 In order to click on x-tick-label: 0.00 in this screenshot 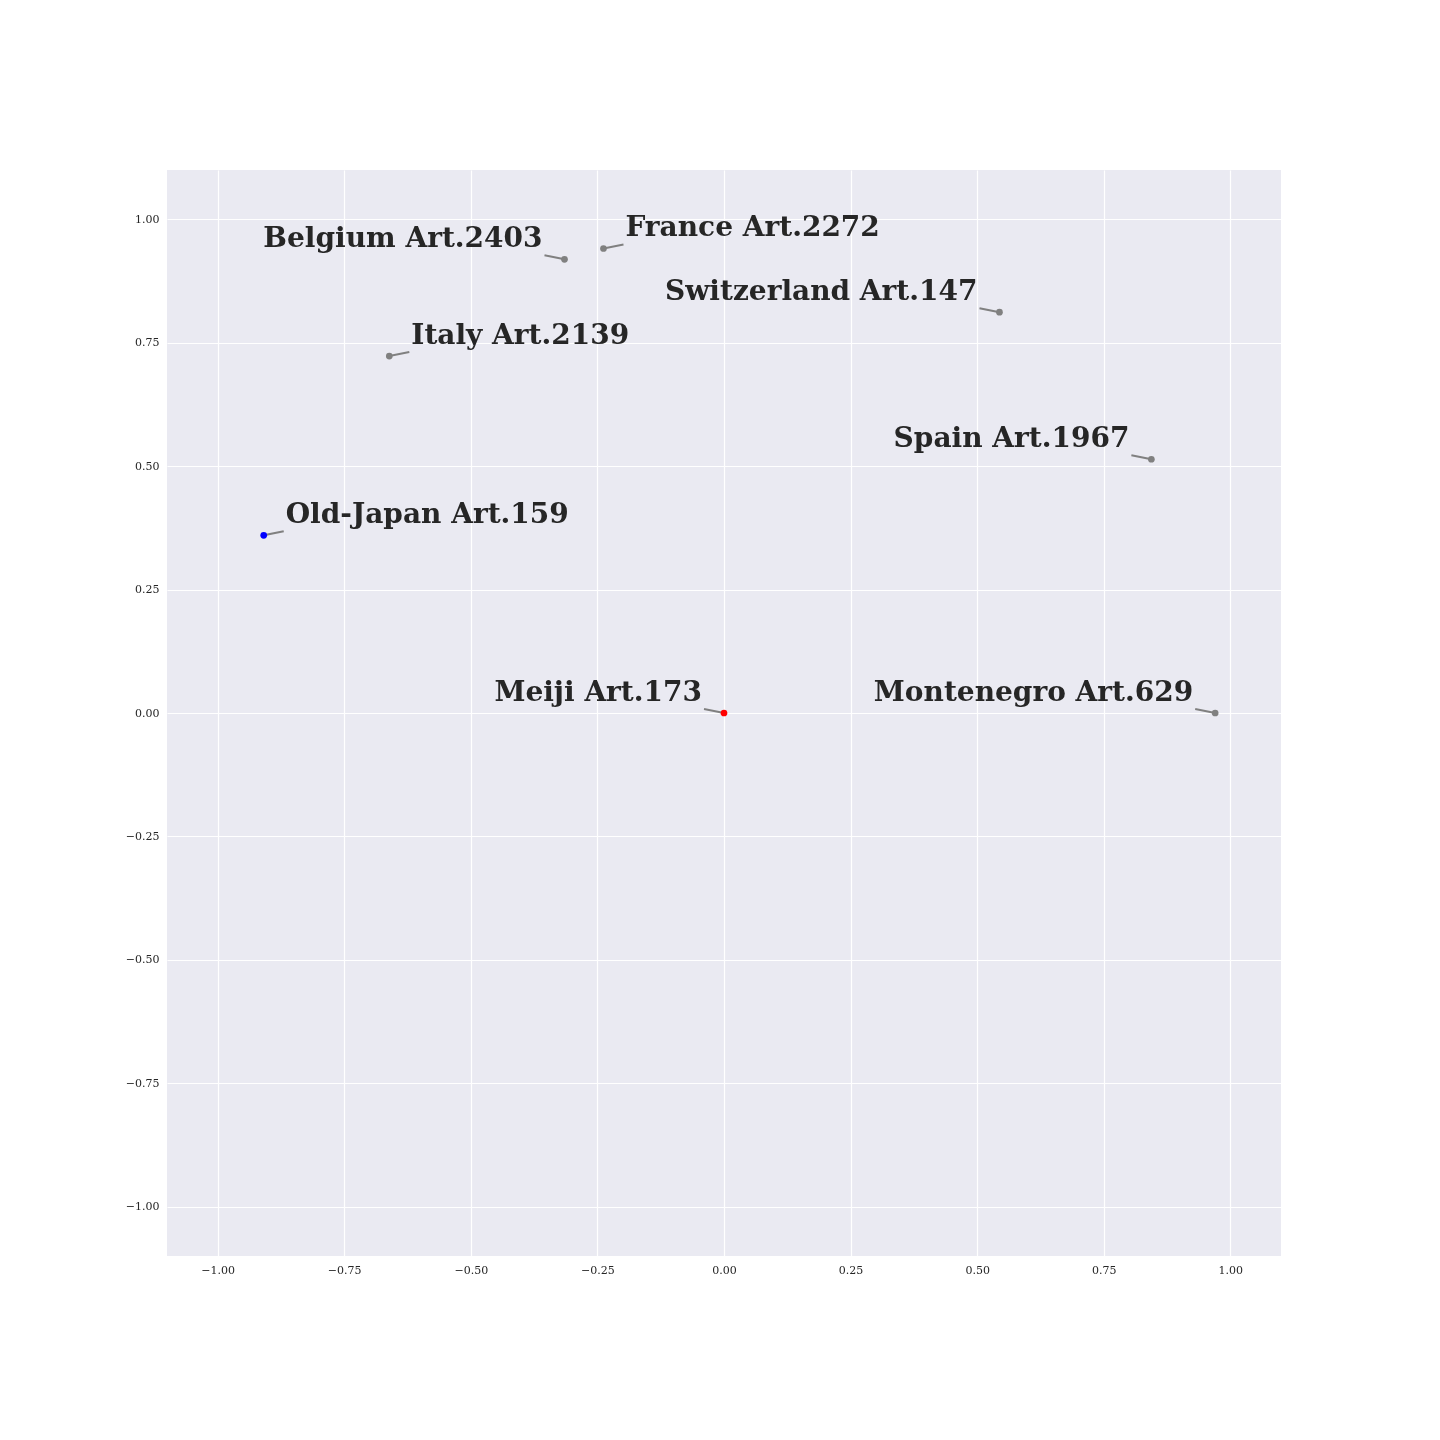, I will do `click(724, 1270)`.